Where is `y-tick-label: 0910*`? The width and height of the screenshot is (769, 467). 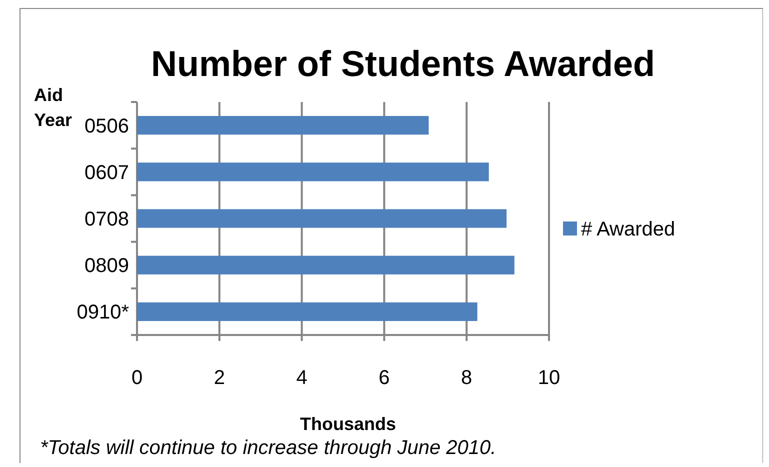
y-tick-label: 0910* is located at coordinates (103, 313).